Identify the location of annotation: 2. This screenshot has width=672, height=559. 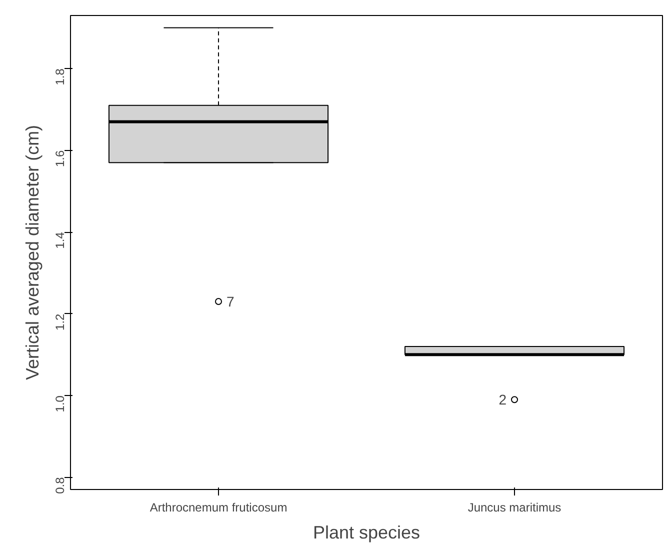
(502, 400).